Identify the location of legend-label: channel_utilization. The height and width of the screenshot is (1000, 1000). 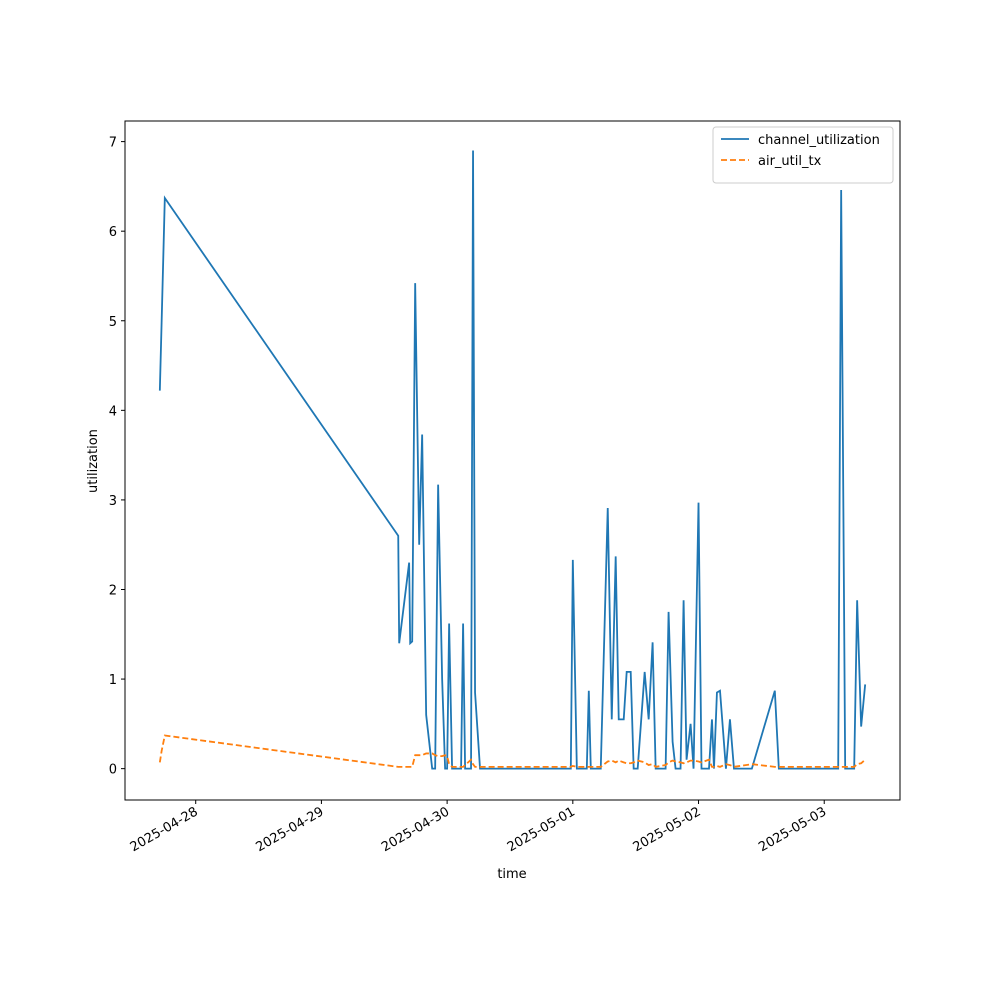
(819, 140).